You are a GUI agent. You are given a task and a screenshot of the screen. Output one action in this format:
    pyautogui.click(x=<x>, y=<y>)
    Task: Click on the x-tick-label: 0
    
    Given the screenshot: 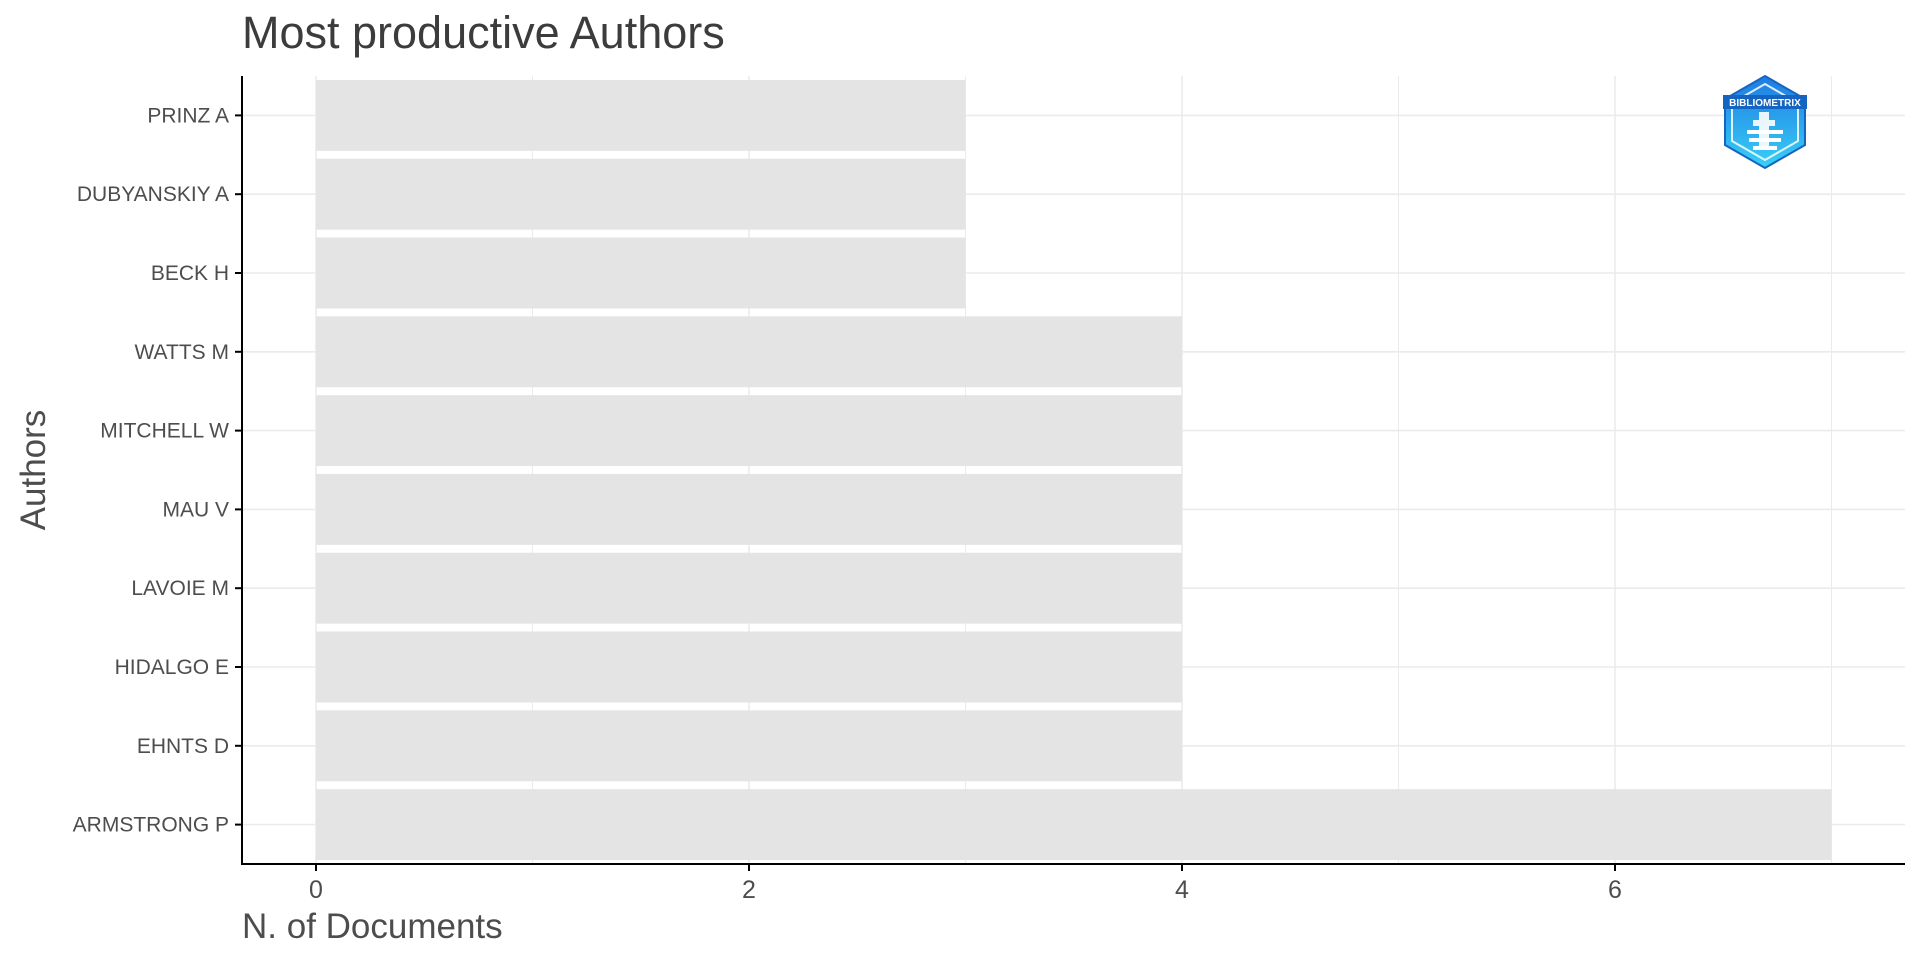 What is the action you would take?
    pyautogui.click(x=316, y=890)
    